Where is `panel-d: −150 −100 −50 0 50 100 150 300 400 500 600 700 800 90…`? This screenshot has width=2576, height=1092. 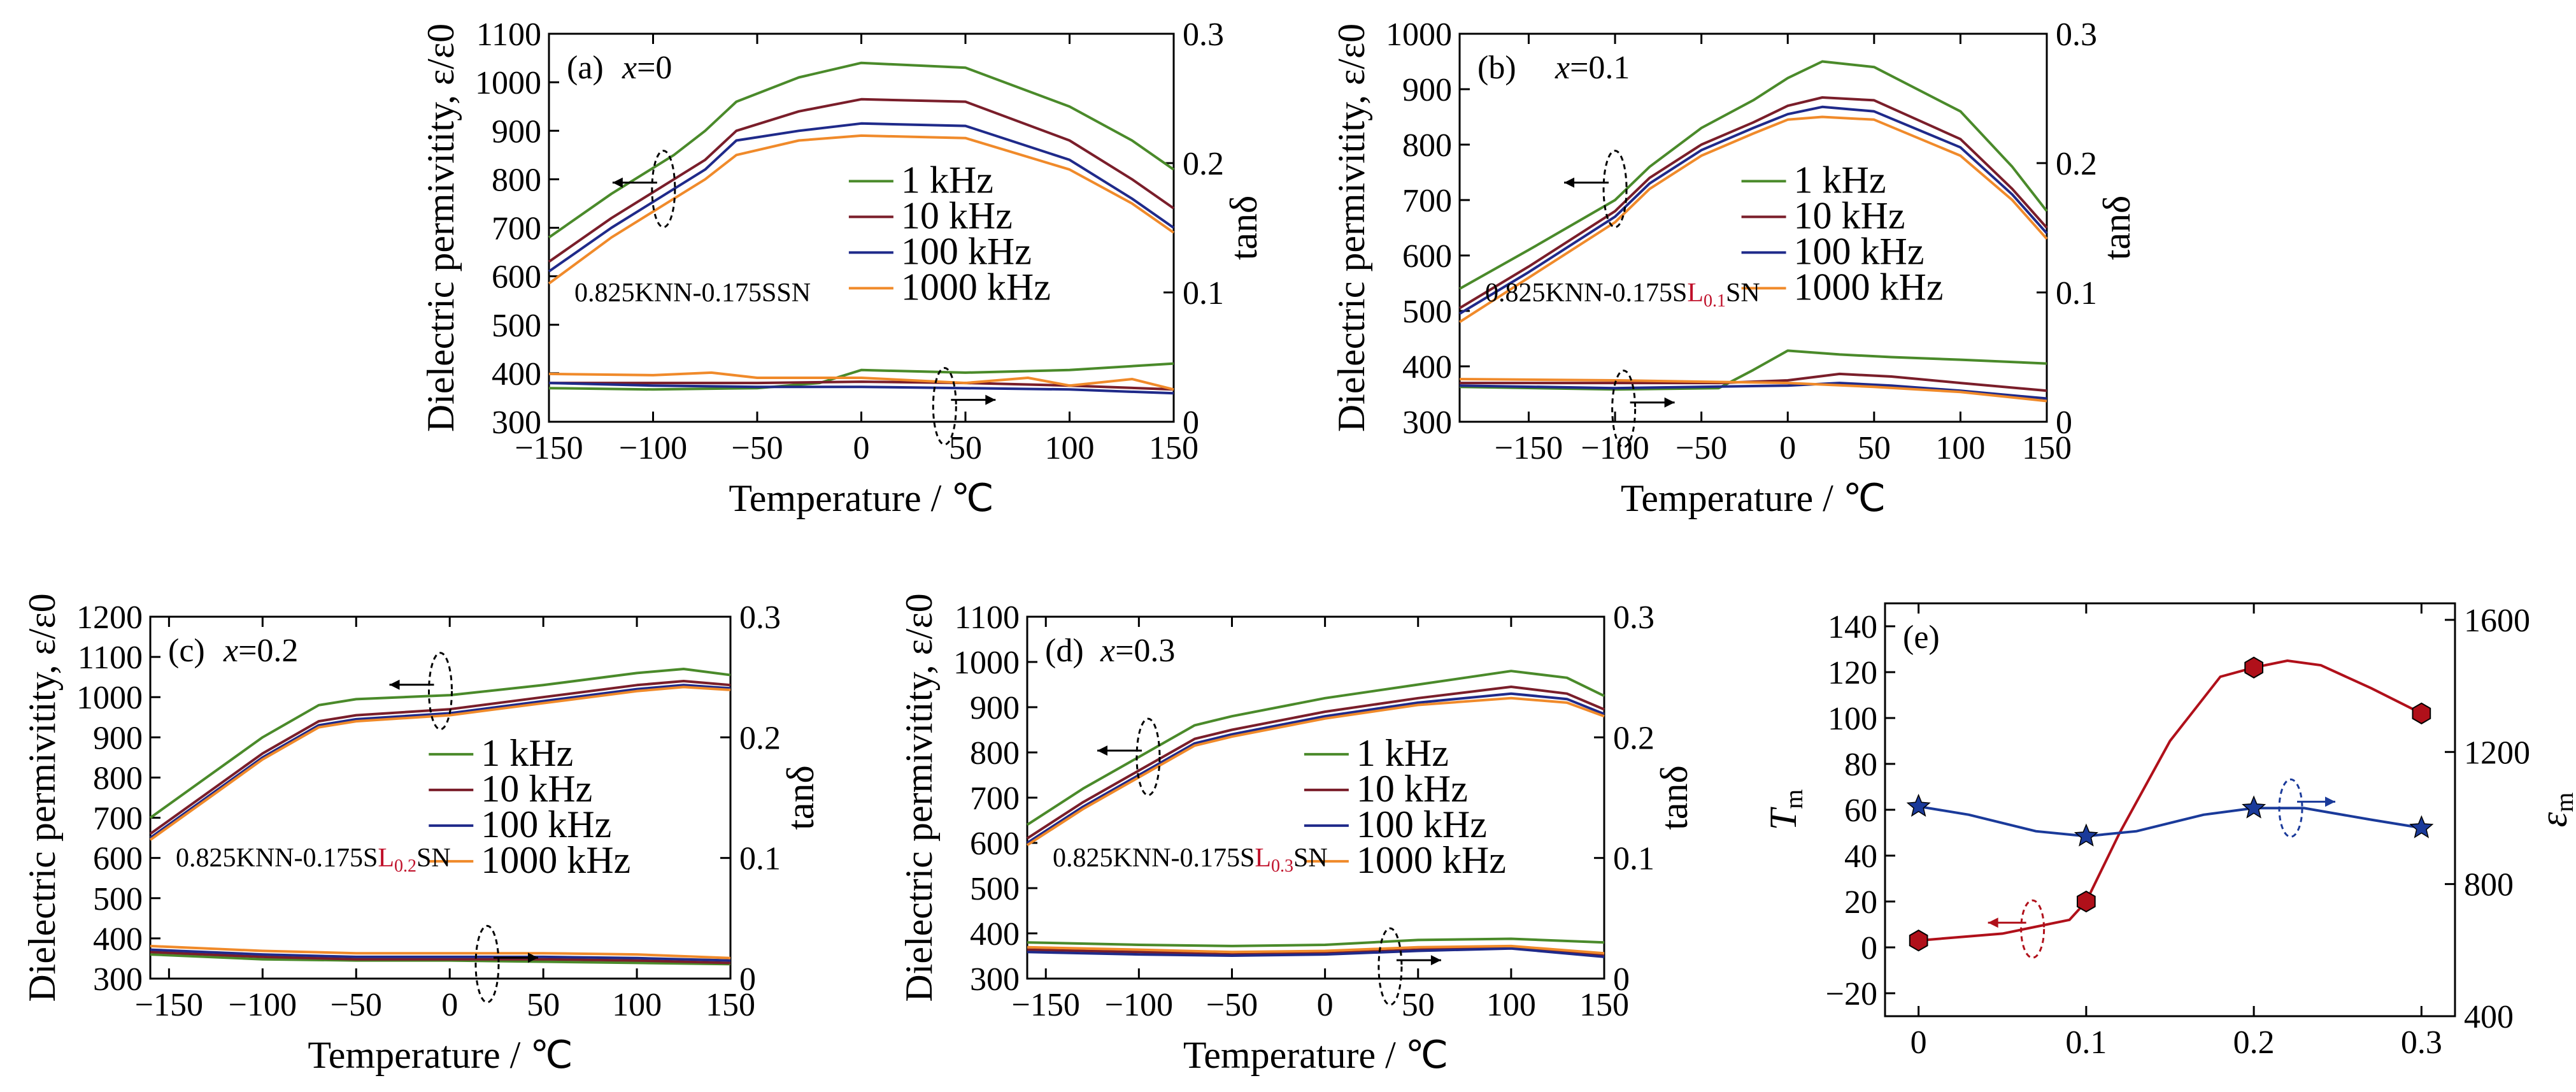 panel-d: −150 −100 −50 0 50 100 150 300 400 500 600 700 800 90… is located at coordinates (1296, 834).